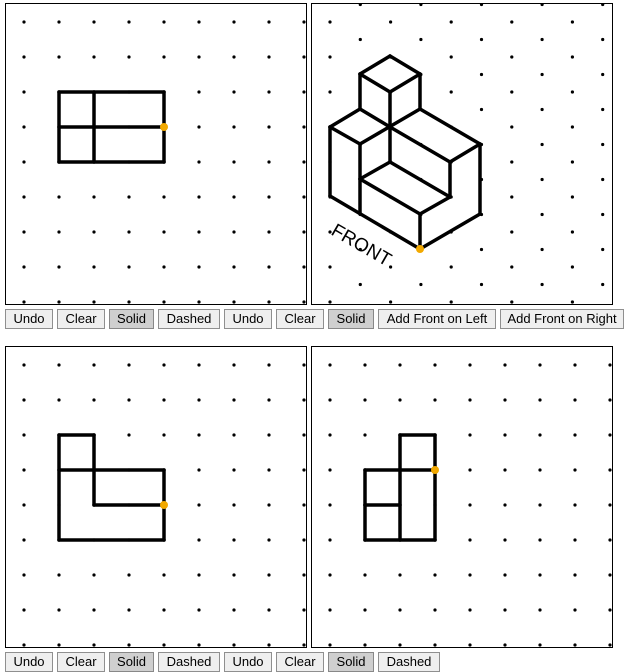 Image resolution: width=627 pixels, height=672 pixels. What do you see at coordinates (409, 662) in the screenshot?
I see `dashed-button-bottom-right: Dashed` at bounding box center [409, 662].